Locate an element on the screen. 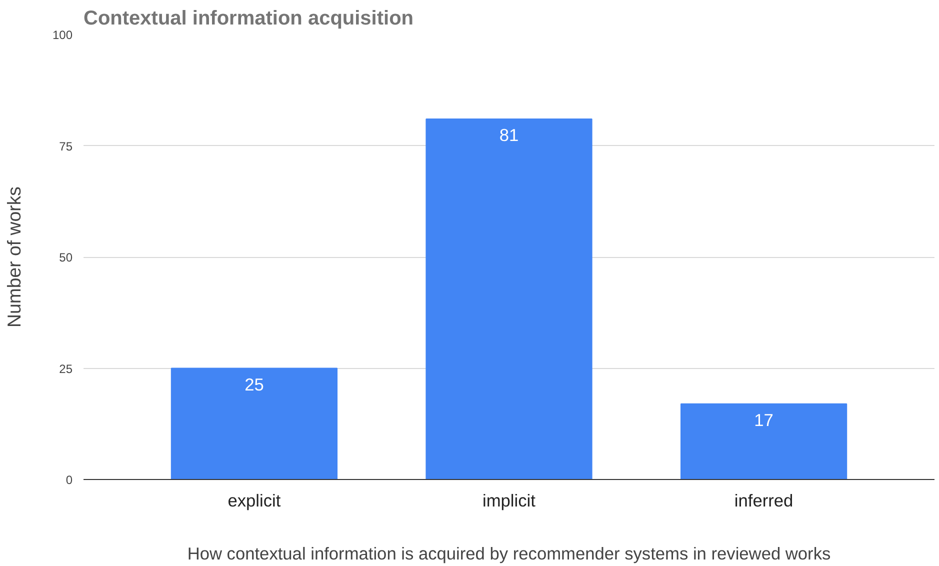 Image resolution: width=939 pixels, height=566 pixels. chart-title: Contextual information acquisition is located at coordinates (249, 19).